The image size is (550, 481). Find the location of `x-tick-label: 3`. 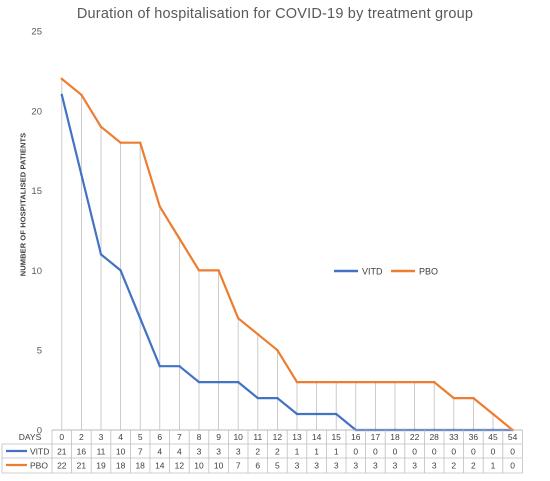

x-tick-label: 3 is located at coordinates (101, 437).